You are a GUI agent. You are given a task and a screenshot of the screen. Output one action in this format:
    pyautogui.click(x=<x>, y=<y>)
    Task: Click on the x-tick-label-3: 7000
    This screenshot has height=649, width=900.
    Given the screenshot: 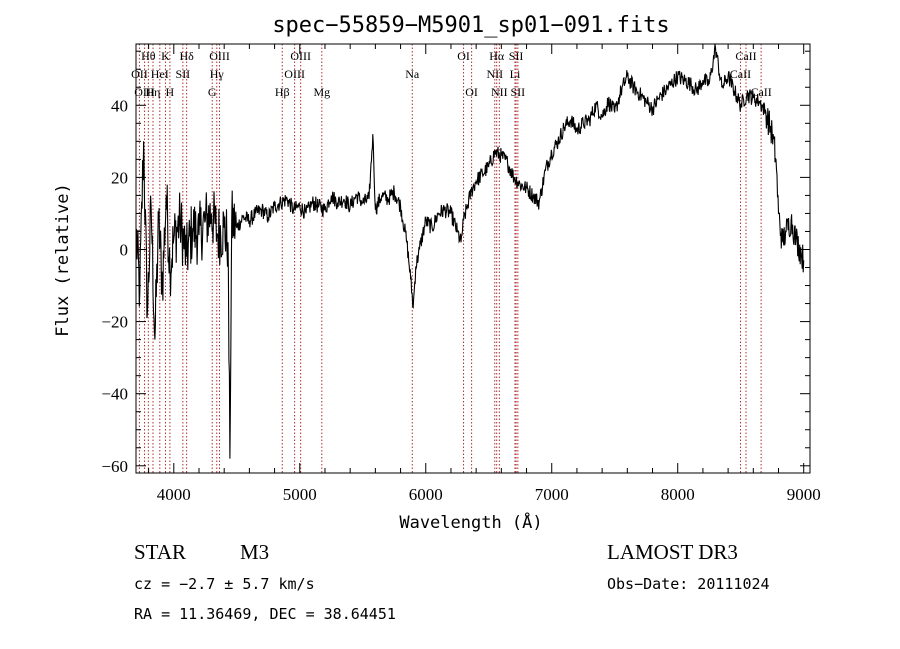 What is the action you would take?
    pyautogui.click(x=552, y=494)
    